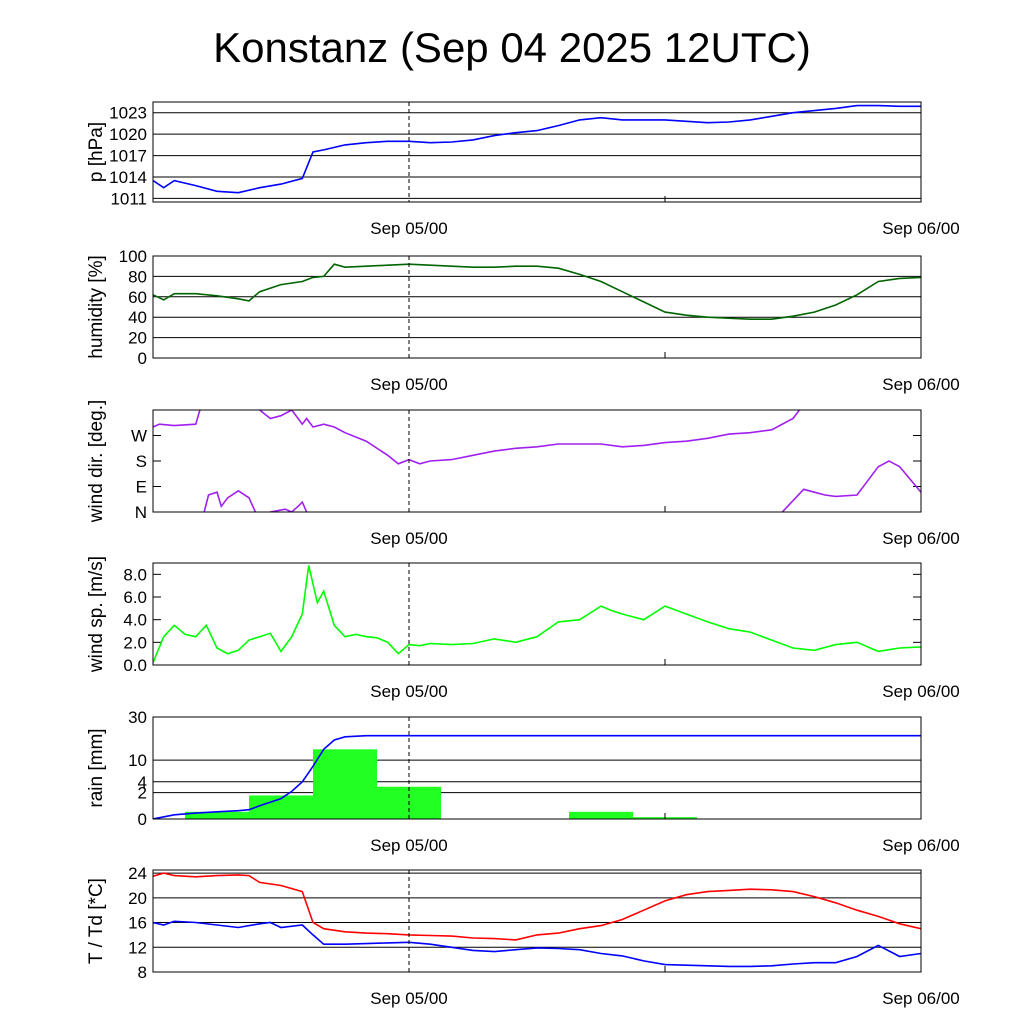 The width and height of the screenshot is (1024, 1024). Describe the element at coordinates (137, 317) in the screenshot. I see `y-tick-label: 40` at that location.